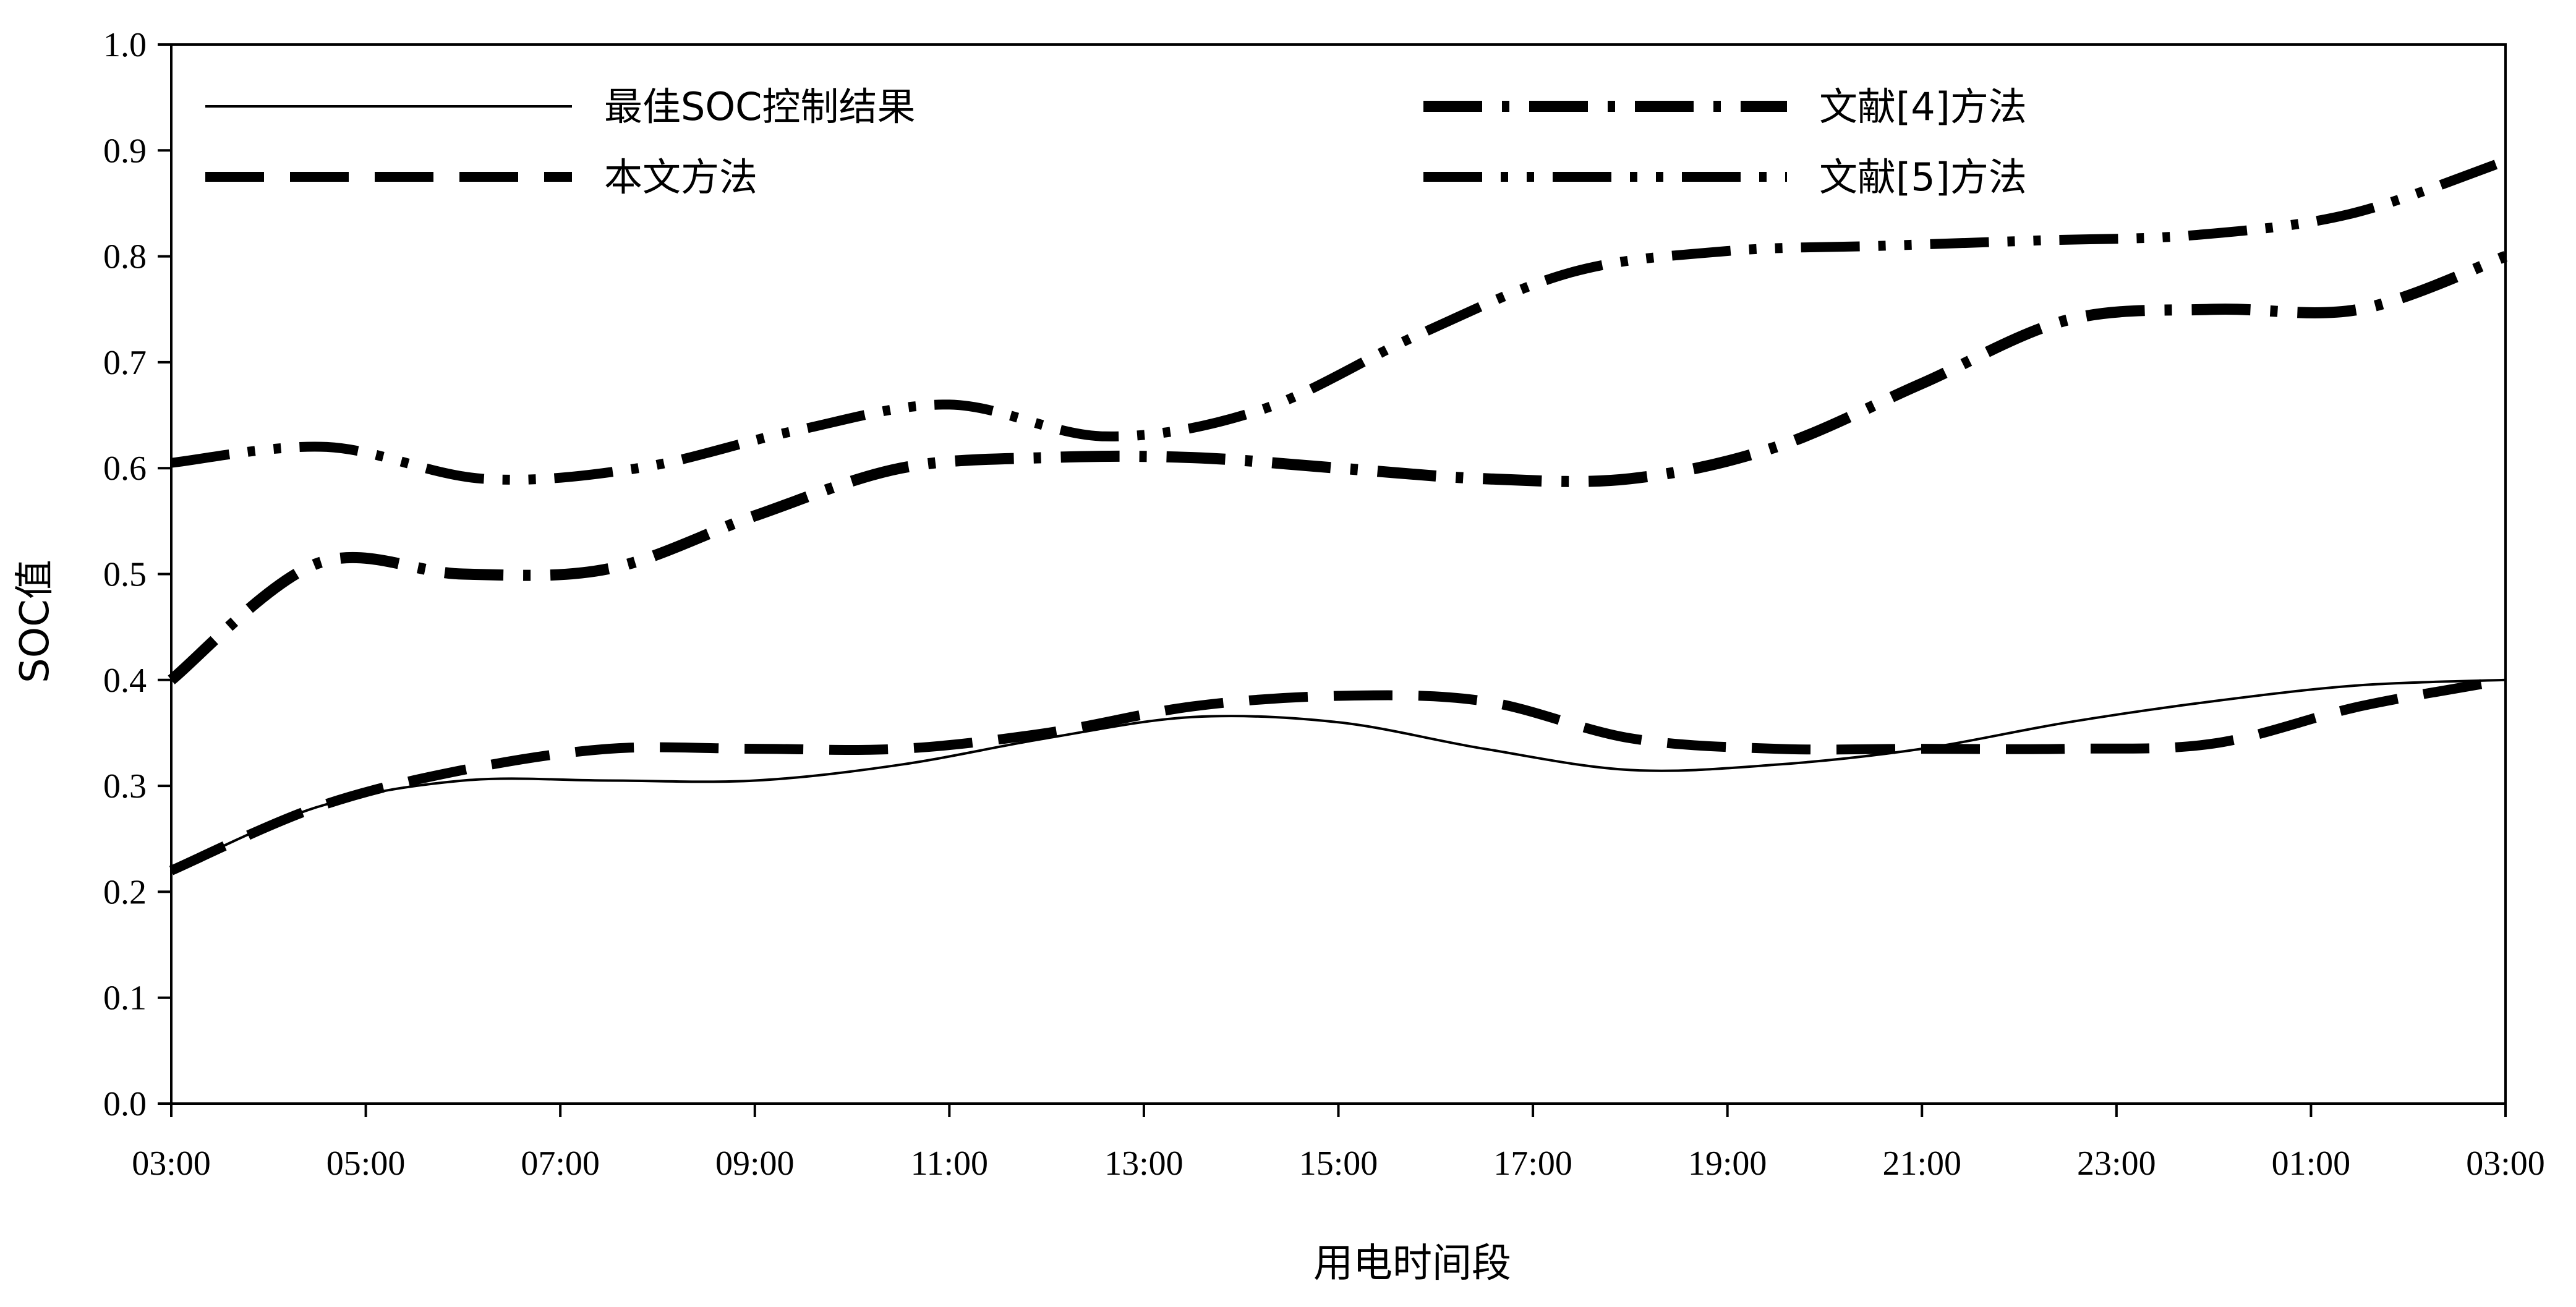  I want to click on legend-item-ref5-method: 文献[5]方法, so click(1725, 177).